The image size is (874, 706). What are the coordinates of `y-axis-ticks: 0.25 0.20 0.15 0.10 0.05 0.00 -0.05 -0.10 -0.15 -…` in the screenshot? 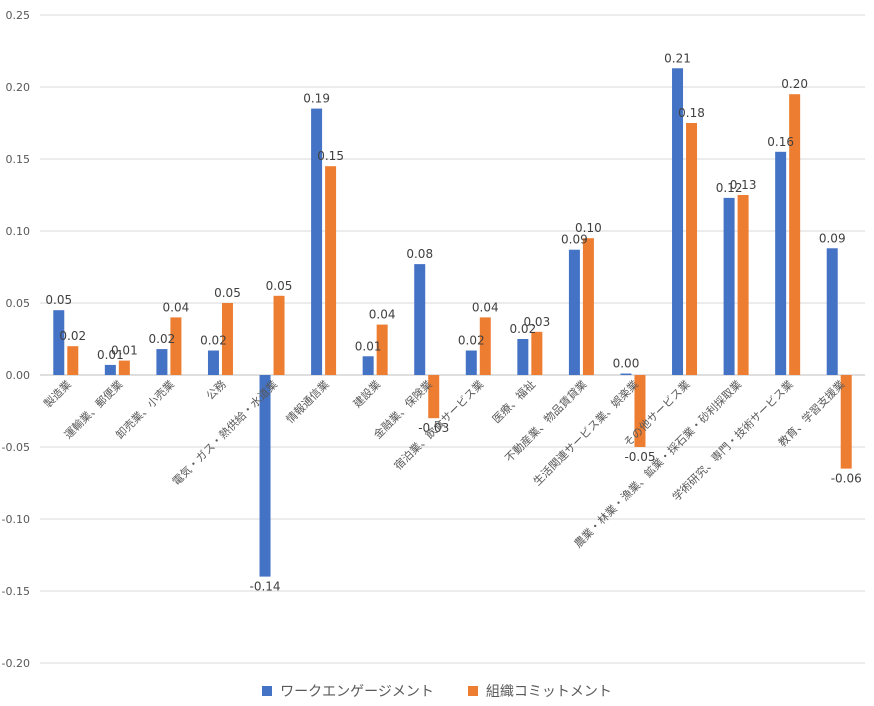 It's located at (16, 339).